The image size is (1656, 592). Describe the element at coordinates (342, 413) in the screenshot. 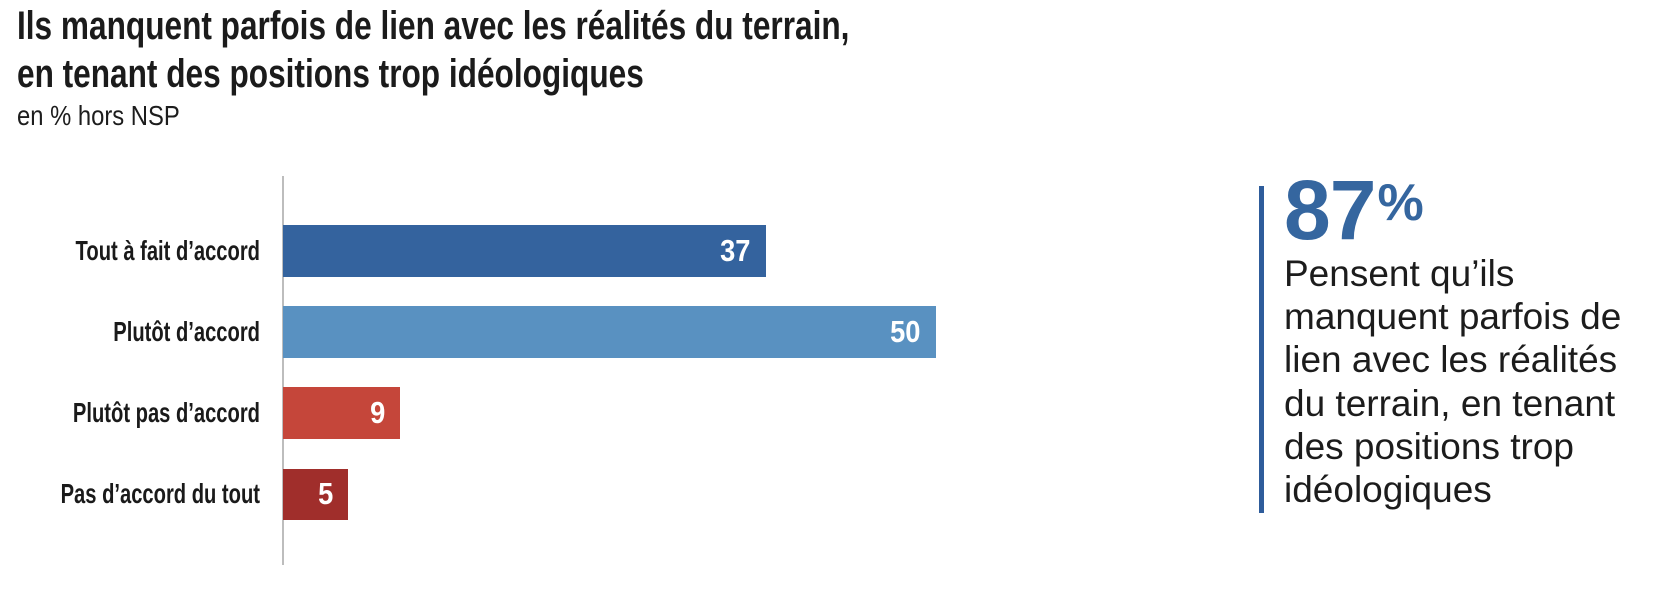

I see `bar-plut-t-pas-d-accord: 9` at that location.